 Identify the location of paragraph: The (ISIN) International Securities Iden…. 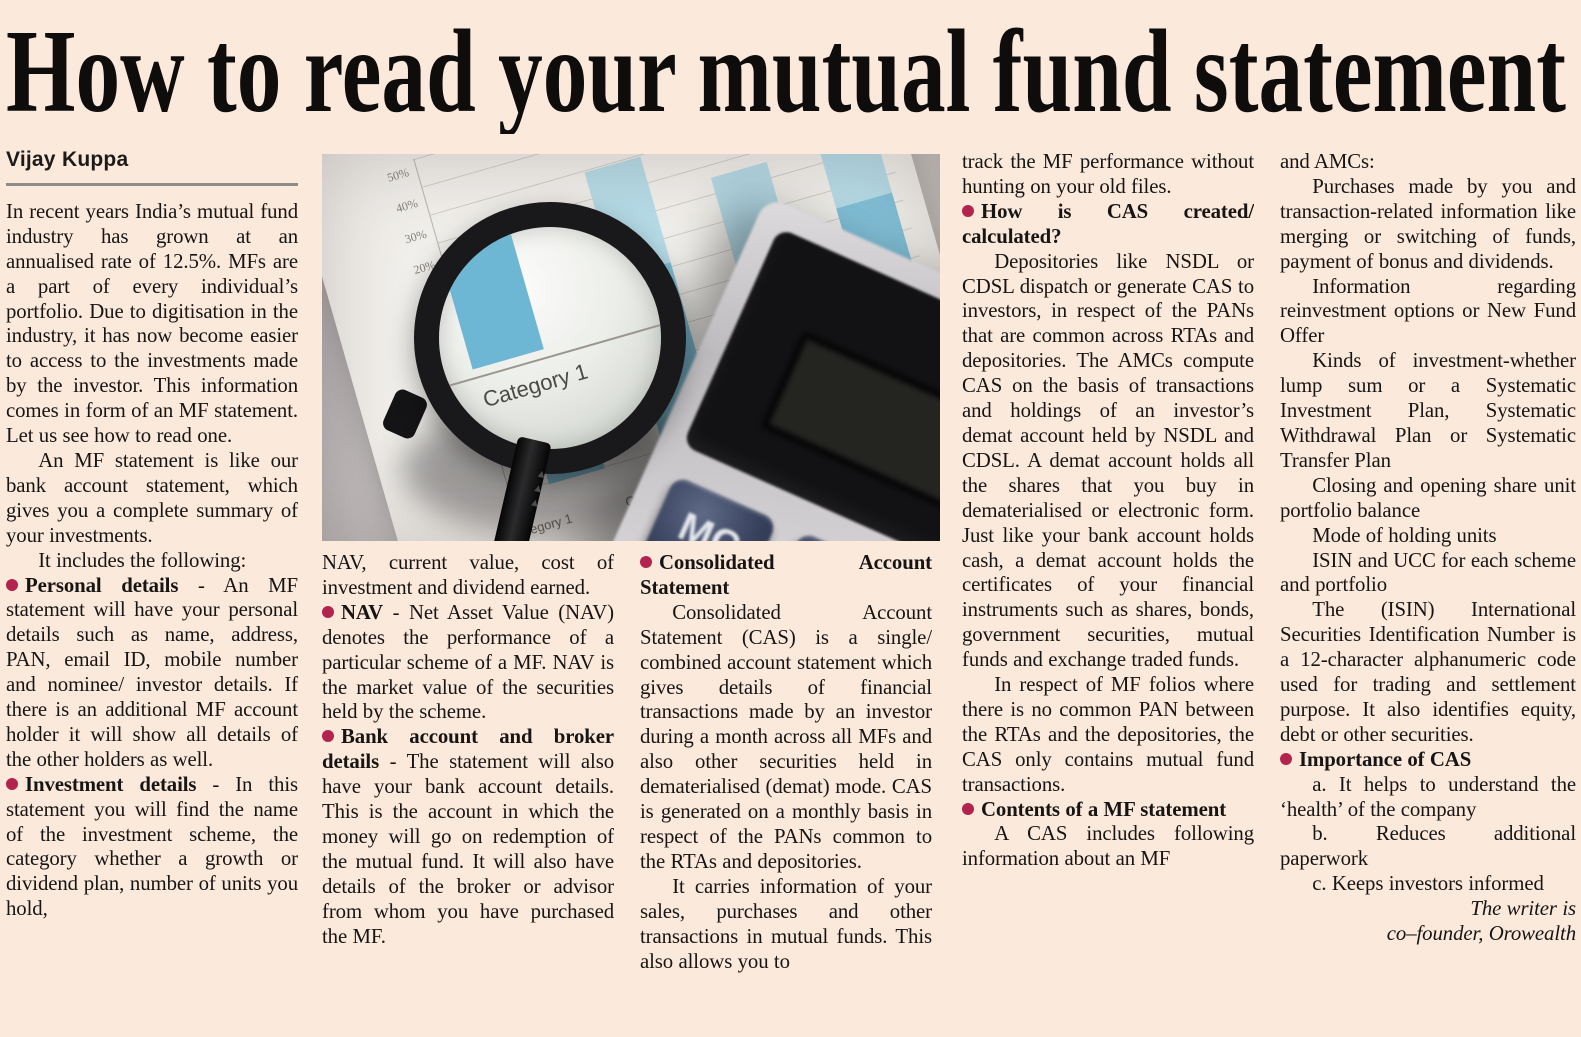
(1428, 672).